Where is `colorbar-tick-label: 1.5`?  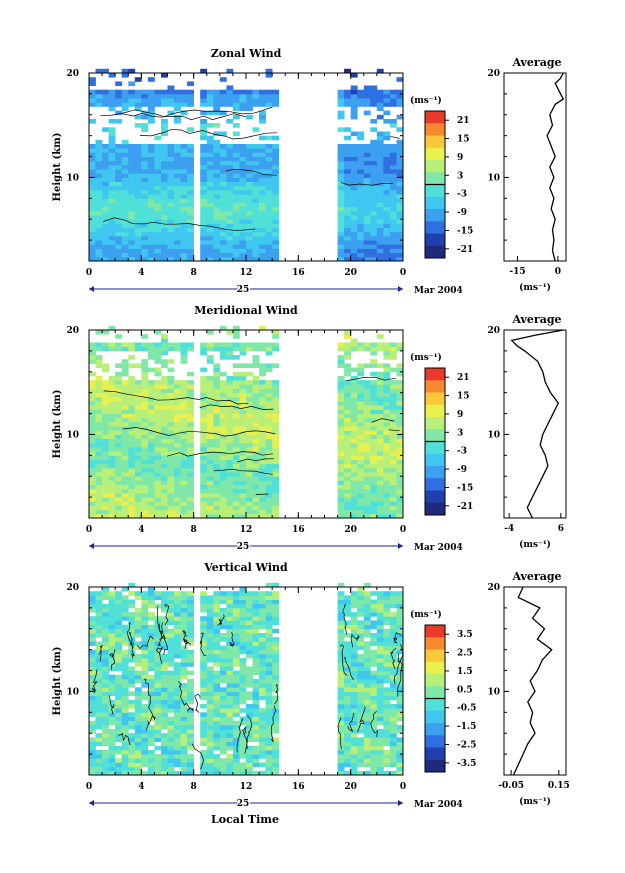 colorbar-tick-label: 1.5 is located at coordinates (465, 672).